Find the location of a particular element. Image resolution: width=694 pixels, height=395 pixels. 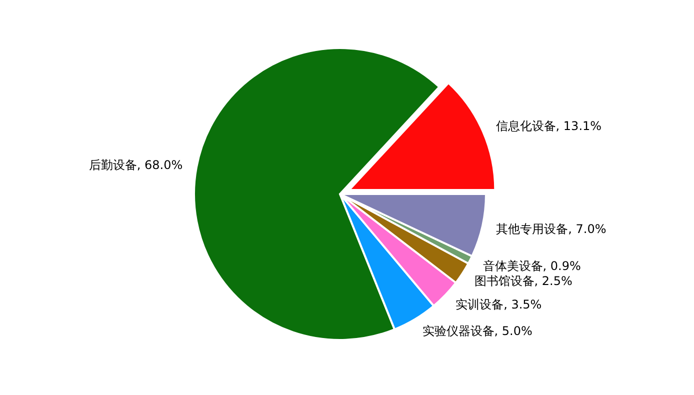

slice-label: 其他专用设备, 7.0% is located at coordinates (551, 229).